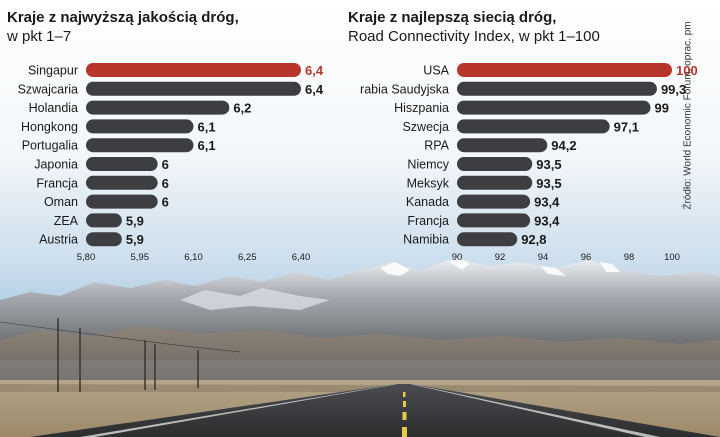 The width and height of the screenshot is (720, 437). Describe the element at coordinates (629, 257) in the screenshot. I see `tick-label: 98` at that location.